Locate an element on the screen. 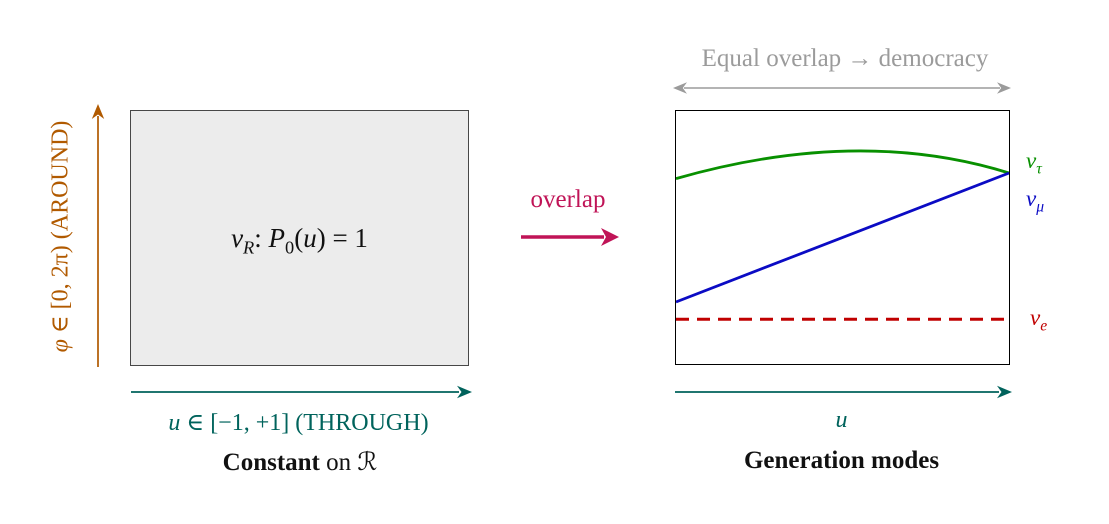  u-axis-caps: (THROUGH) is located at coordinates (362, 423).